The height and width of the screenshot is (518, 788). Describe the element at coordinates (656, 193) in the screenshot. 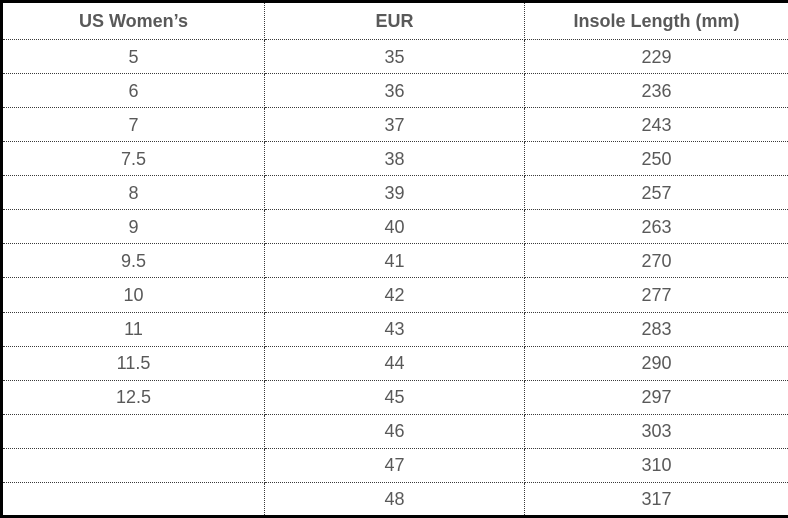

I see `table-cell-insole-length: 257` at that location.